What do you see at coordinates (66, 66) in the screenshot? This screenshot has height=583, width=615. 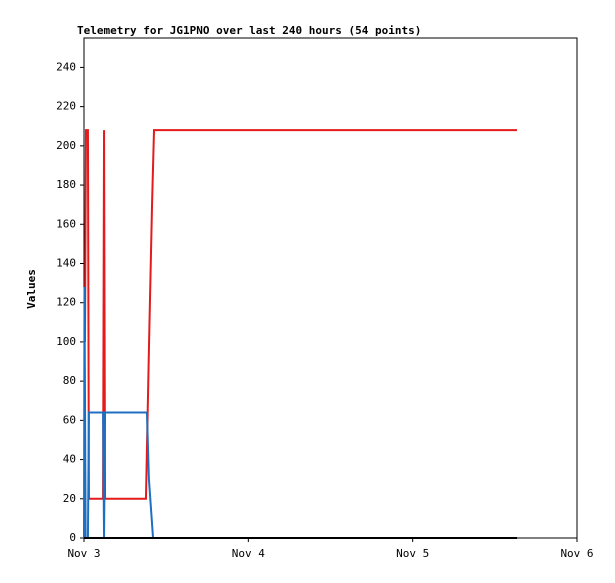 I see `y-tick-label: 240` at bounding box center [66, 66].